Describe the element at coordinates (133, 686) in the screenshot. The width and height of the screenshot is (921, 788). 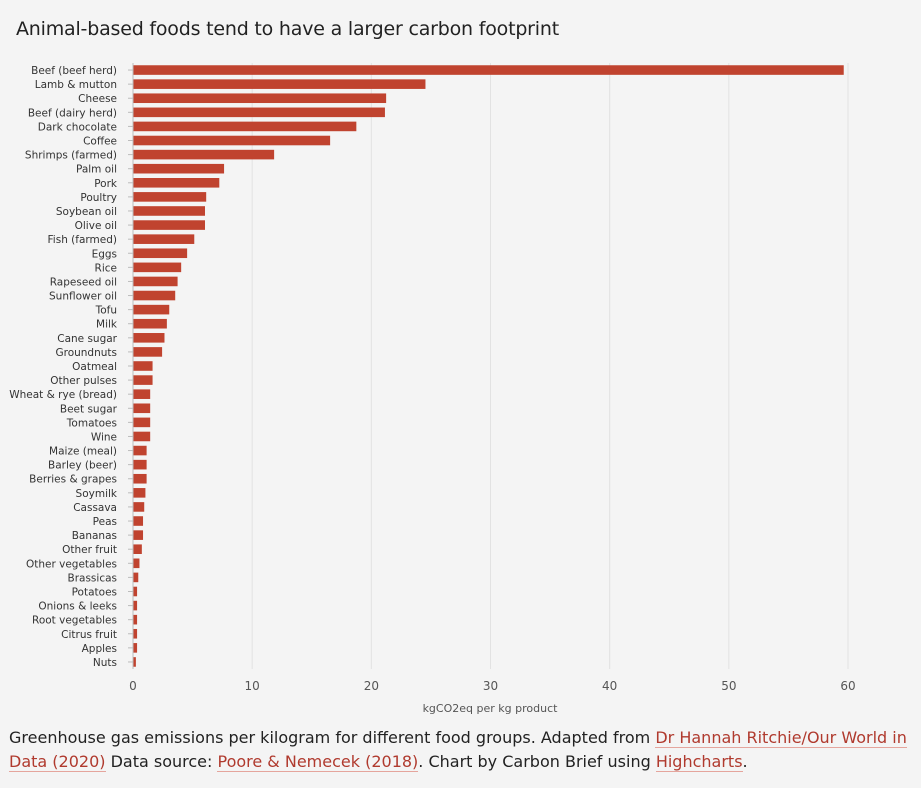
I see `x-tick-label-0: 0` at that location.